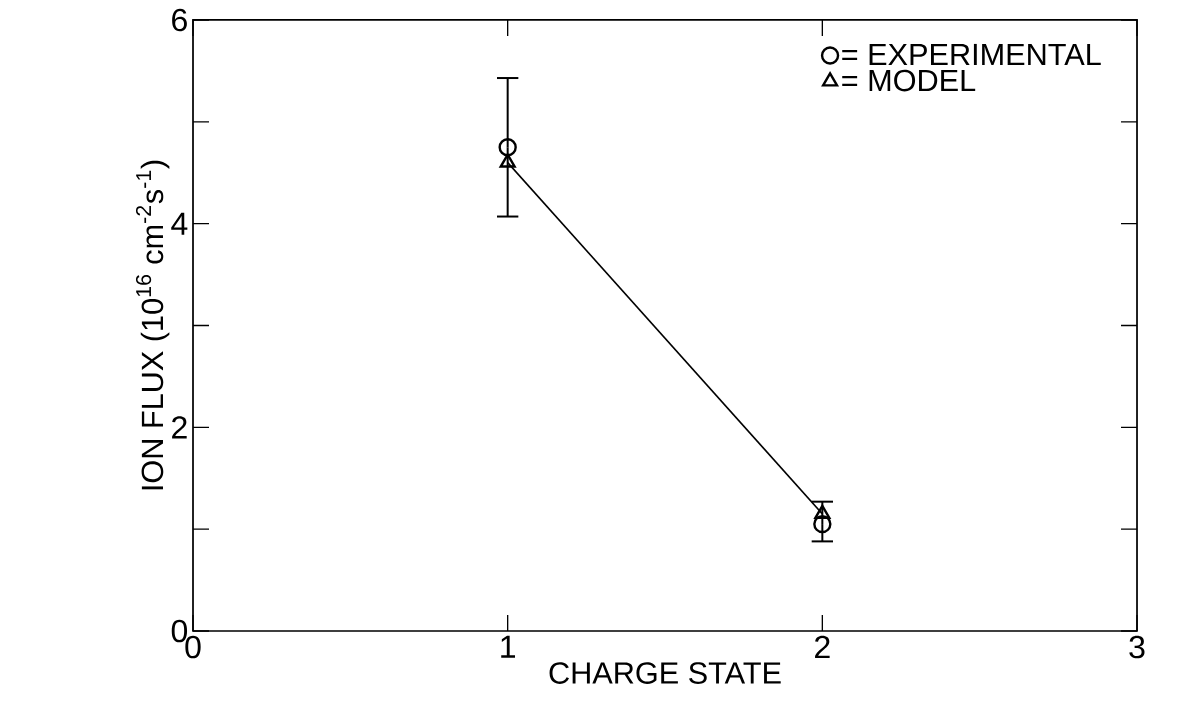 This screenshot has width=1180, height=724. Describe the element at coordinates (1137, 647) in the screenshot. I see `x-tick-label: 3` at that location.